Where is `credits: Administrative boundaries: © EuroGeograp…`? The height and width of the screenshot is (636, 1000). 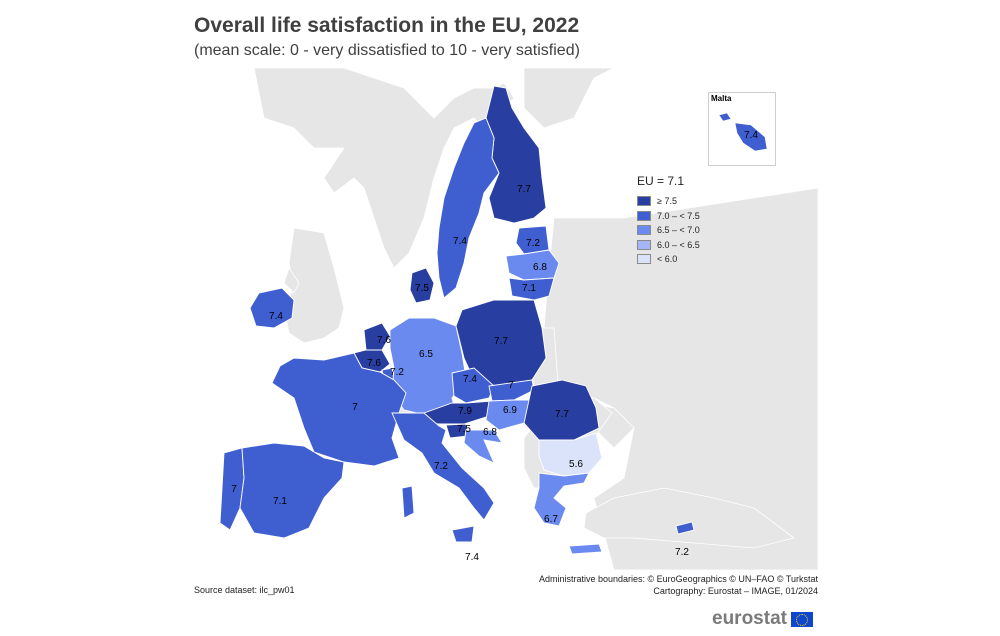 credits: Administrative boundaries: © EuroGeograp… is located at coordinates (678, 585).